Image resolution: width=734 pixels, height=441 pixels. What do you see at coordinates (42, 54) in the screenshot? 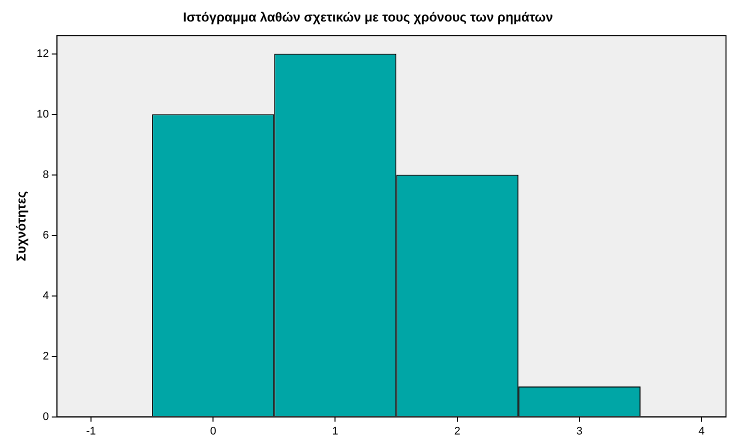
I see `y-tick-label: 12` at bounding box center [42, 54].